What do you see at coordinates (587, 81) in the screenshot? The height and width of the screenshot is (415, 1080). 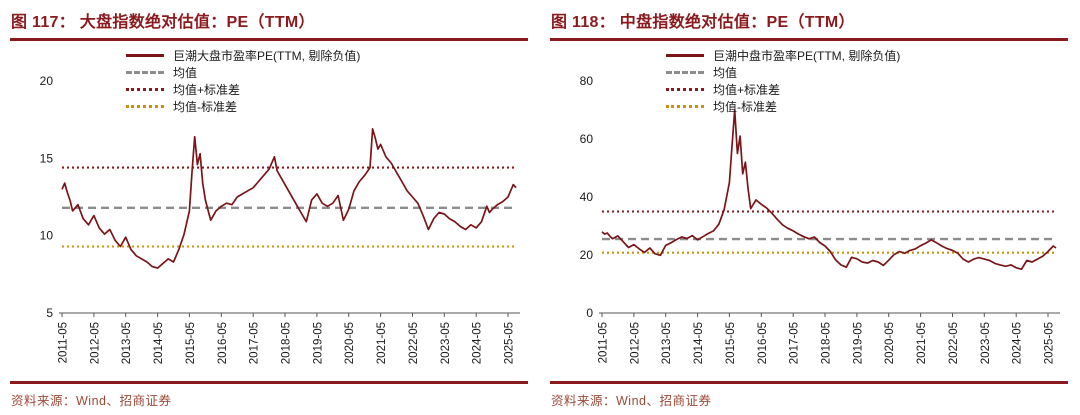 I see `y-tick-label: 80` at bounding box center [587, 81].